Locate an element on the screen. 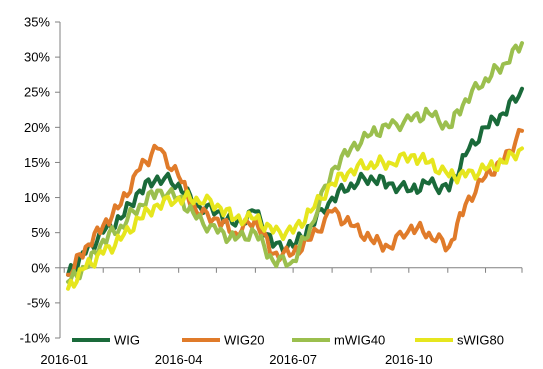 This screenshot has width=543, height=369. y-tick-label: 10% is located at coordinates (37, 197).